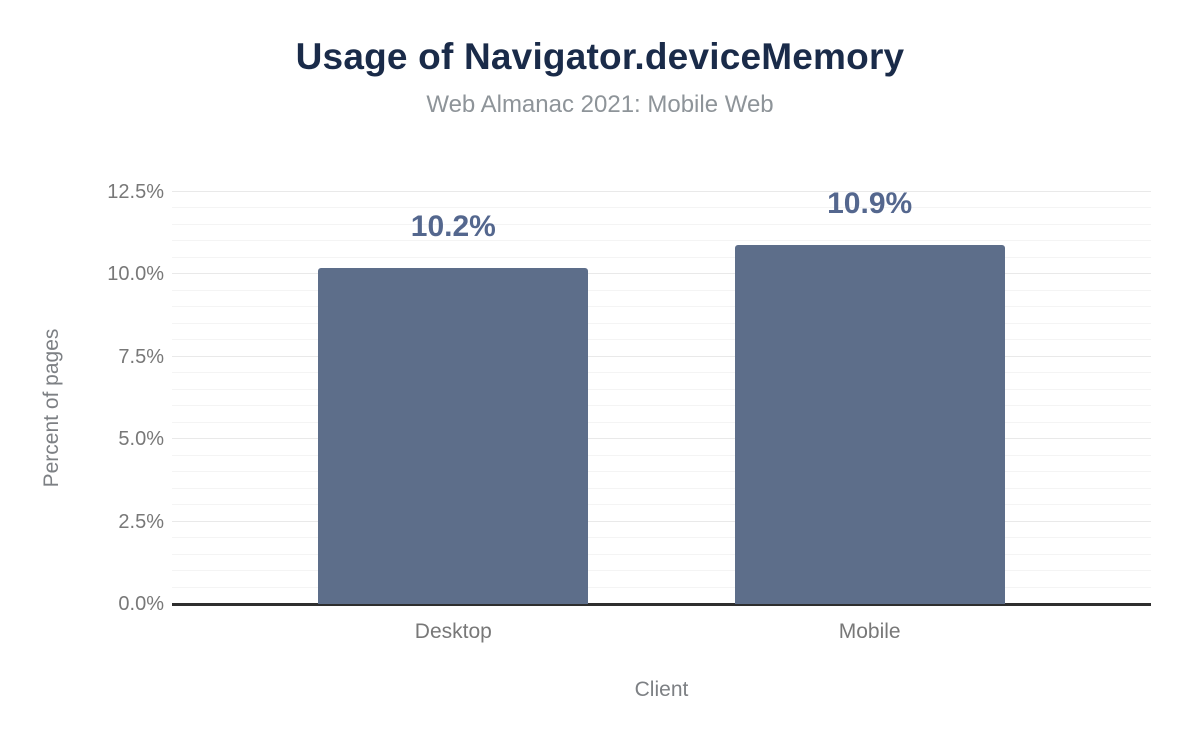 The width and height of the screenshot is (1200, 742). I want to click on bar-desktop, so click(453, 435).